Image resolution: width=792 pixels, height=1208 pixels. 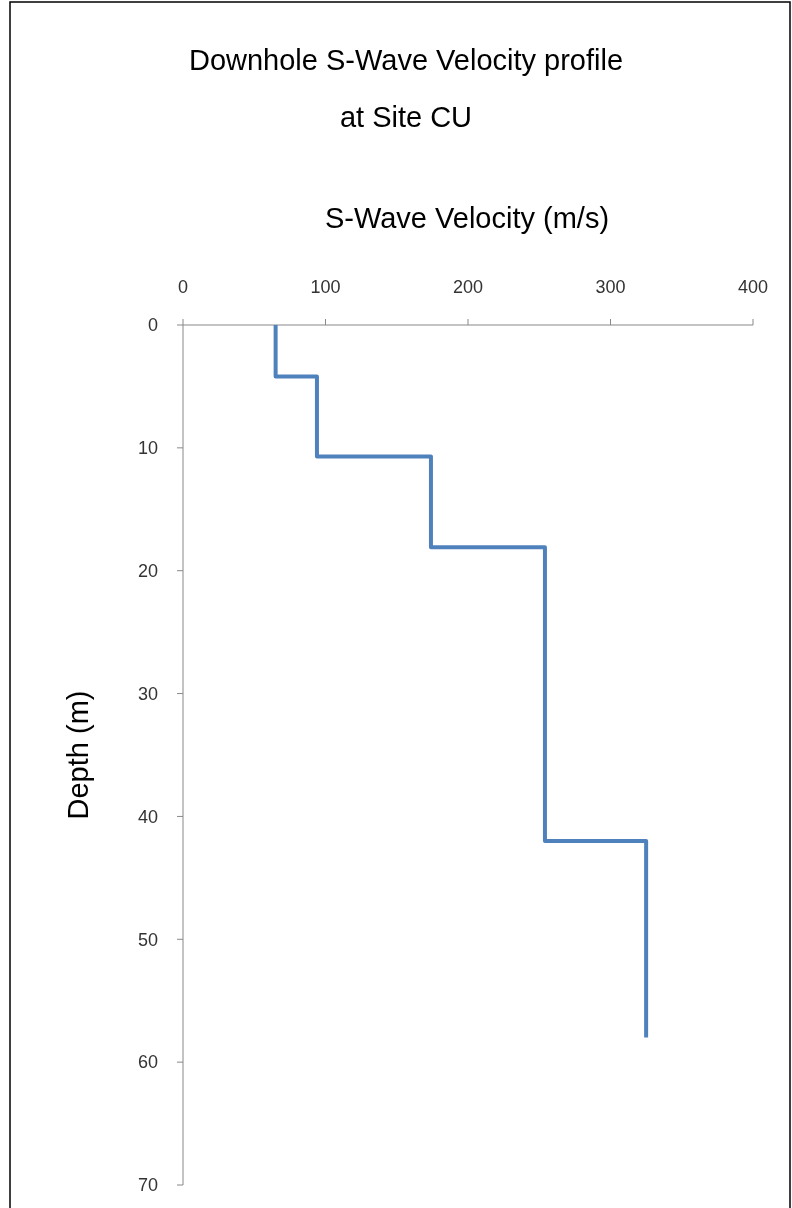 What do you see at coordinates (147, 939) in the screenshot?
I see `y-tick-label: 50` at bounding box center [147, 939].